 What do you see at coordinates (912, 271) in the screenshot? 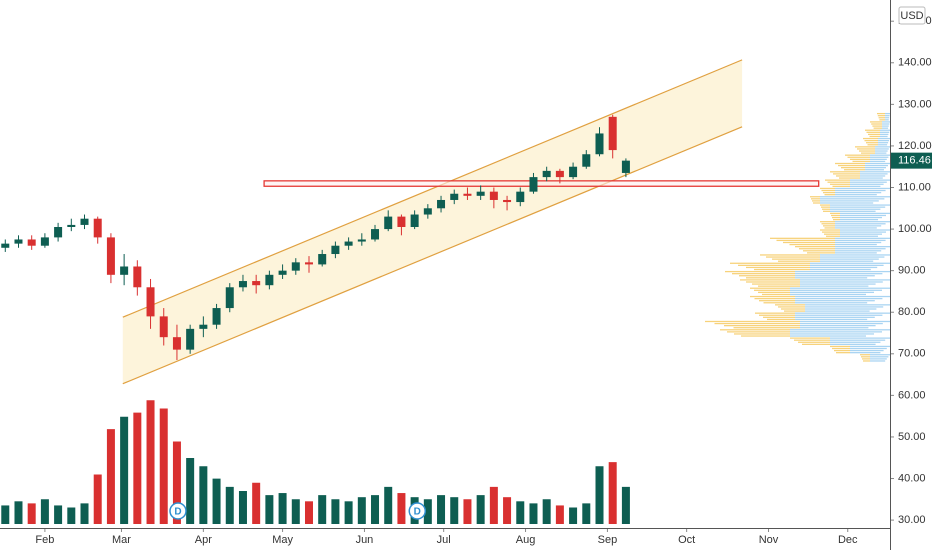
I see `y-tick-label: 90.00` at bounding box center [912, 271].